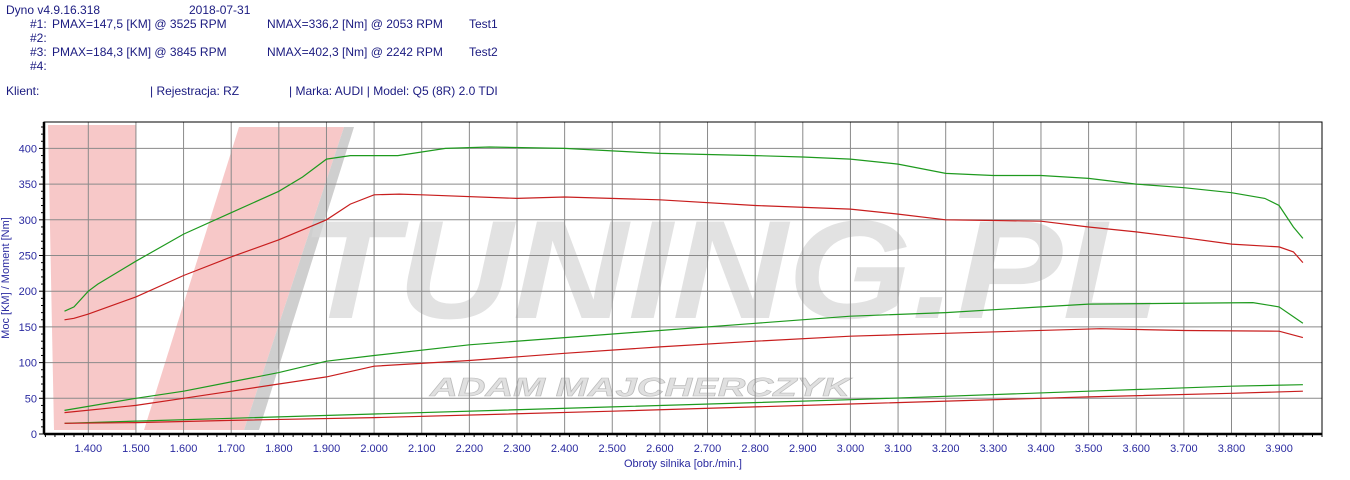 Image resolution: width=1350 pixels, height=480 pixels. I want to click on x-tick-label: 2.700, so click(708, 449).